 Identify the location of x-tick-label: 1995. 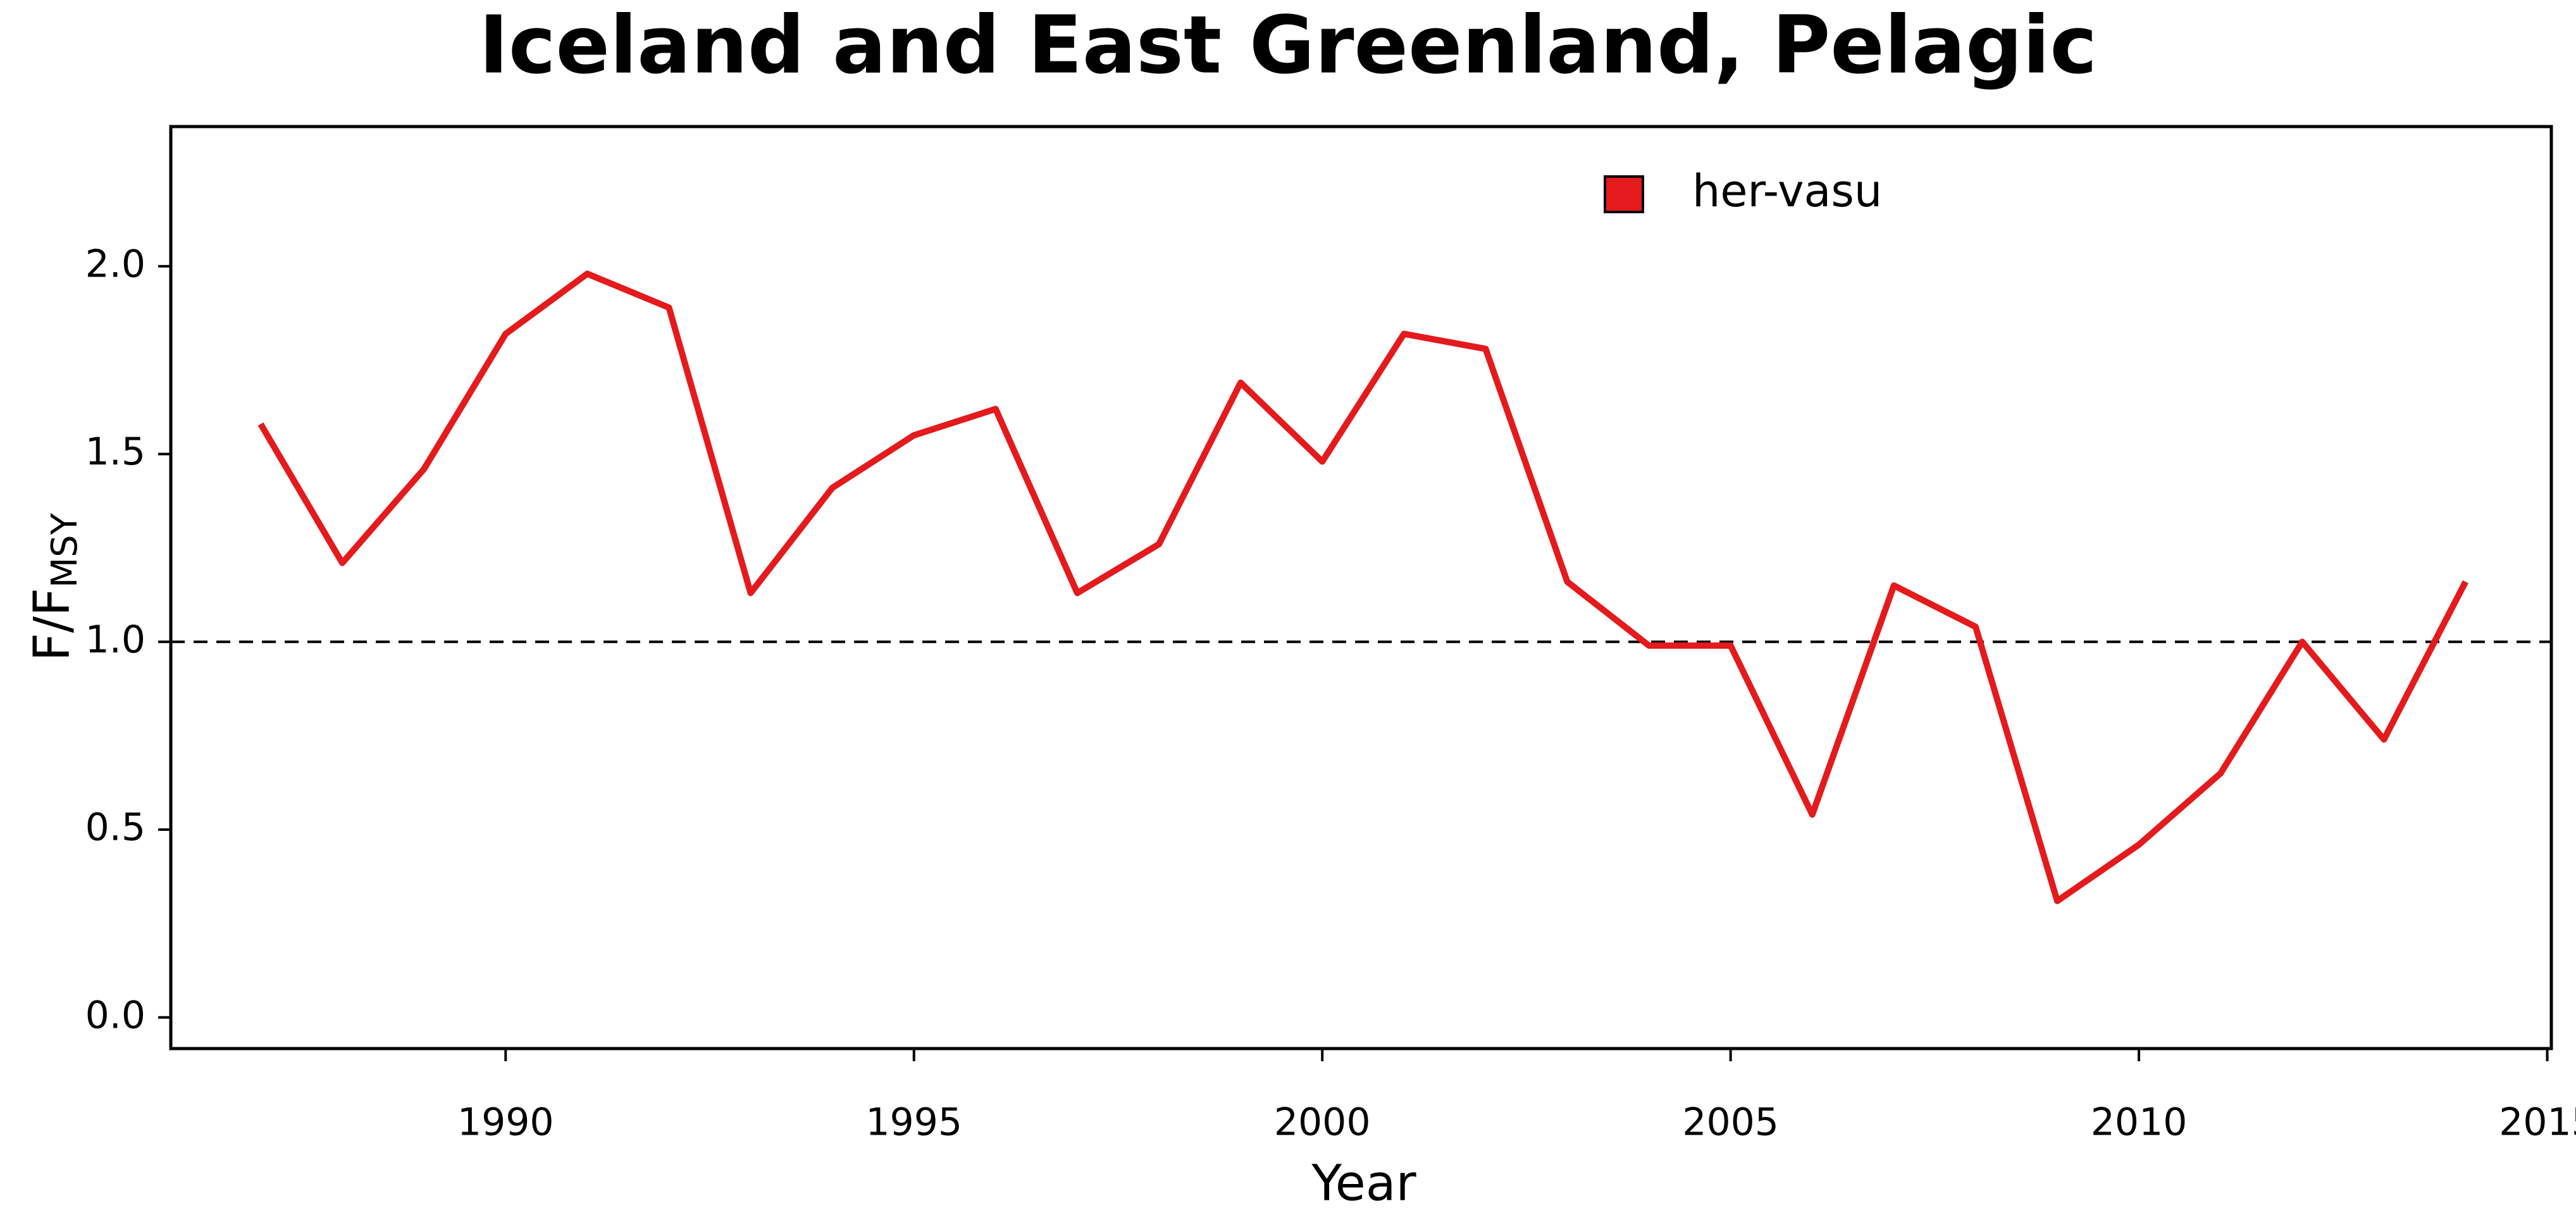
(914, 1122).